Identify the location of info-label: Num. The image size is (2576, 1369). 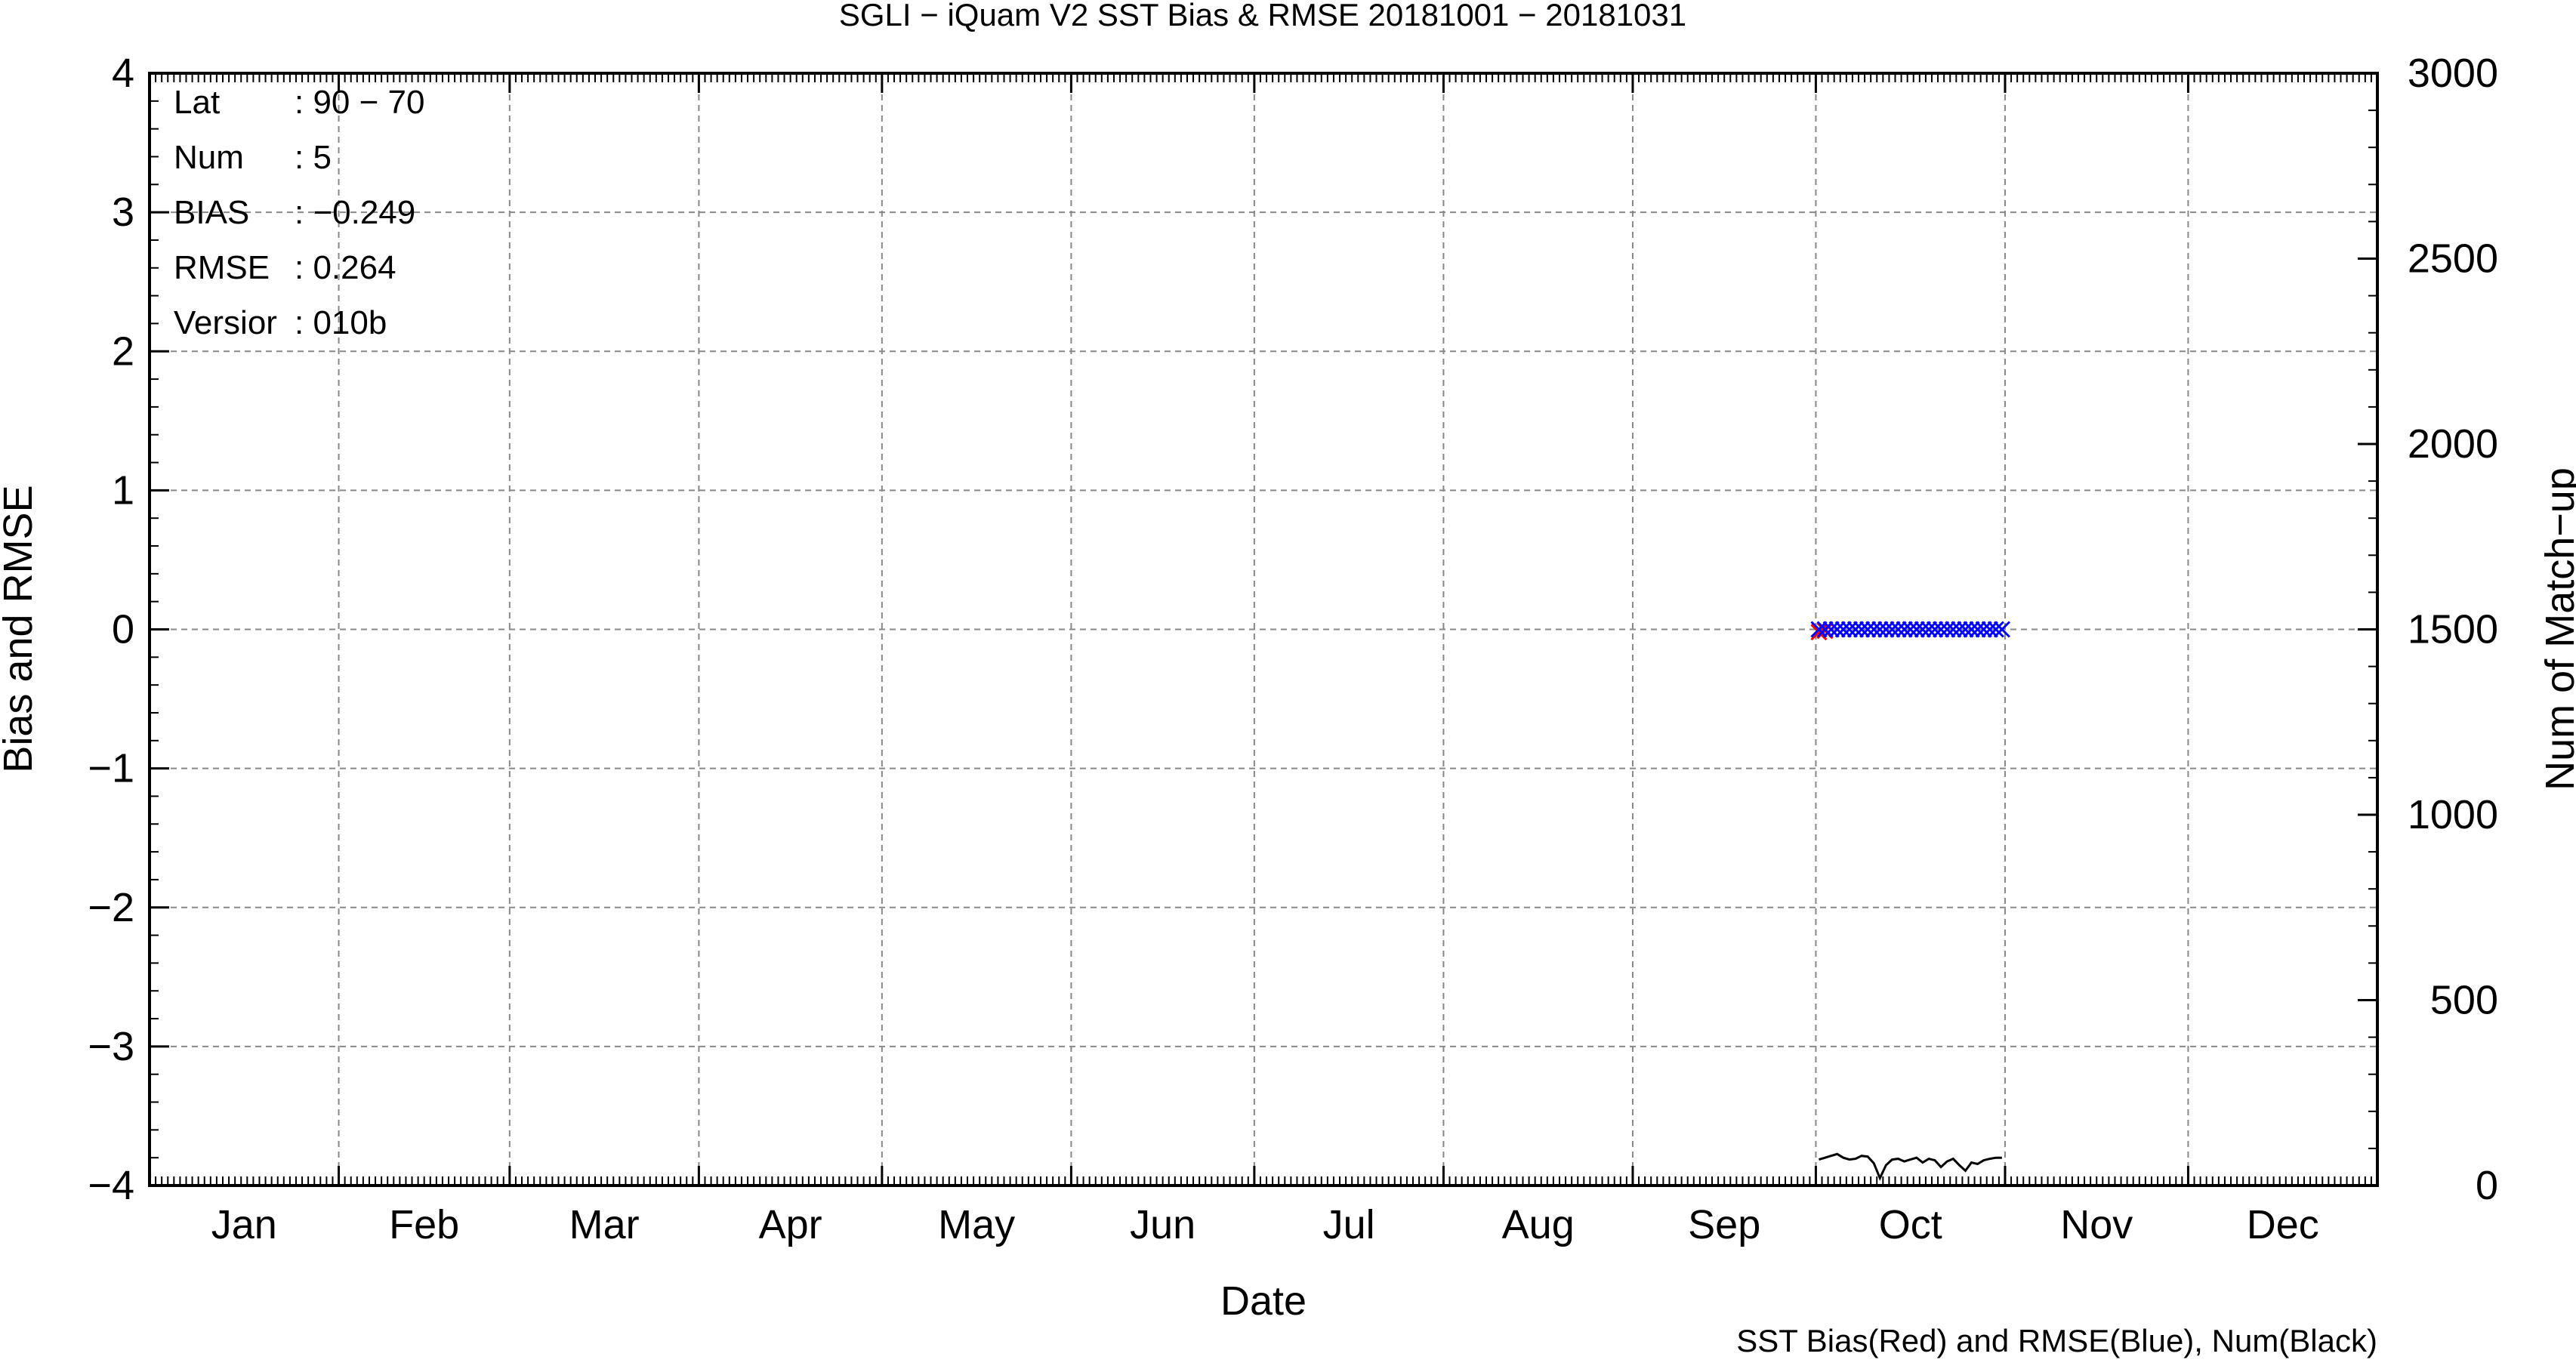
(209, 157).